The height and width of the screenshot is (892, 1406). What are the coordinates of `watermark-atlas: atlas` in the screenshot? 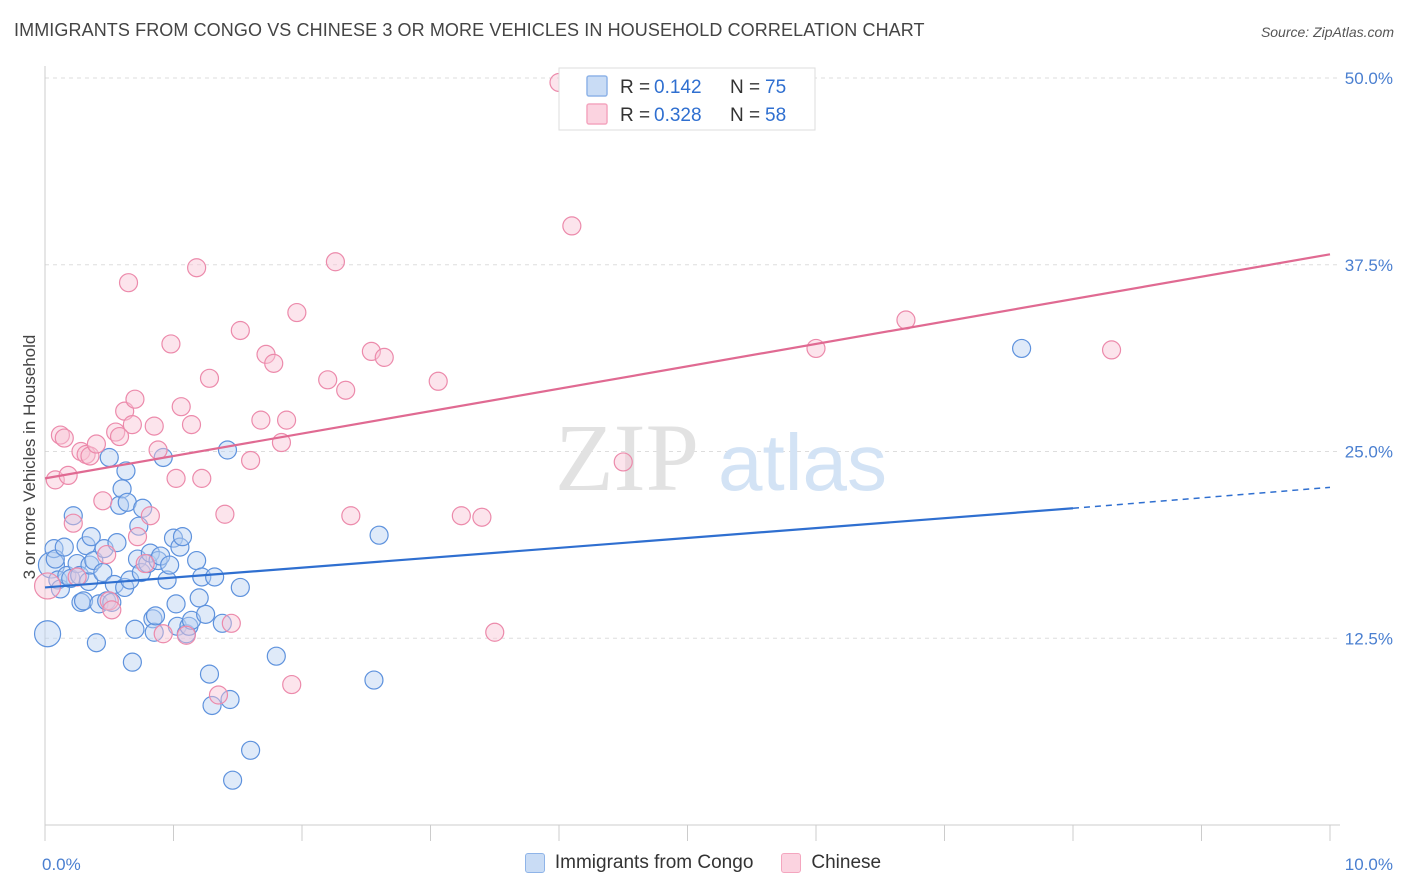 It's located at (802, 462).